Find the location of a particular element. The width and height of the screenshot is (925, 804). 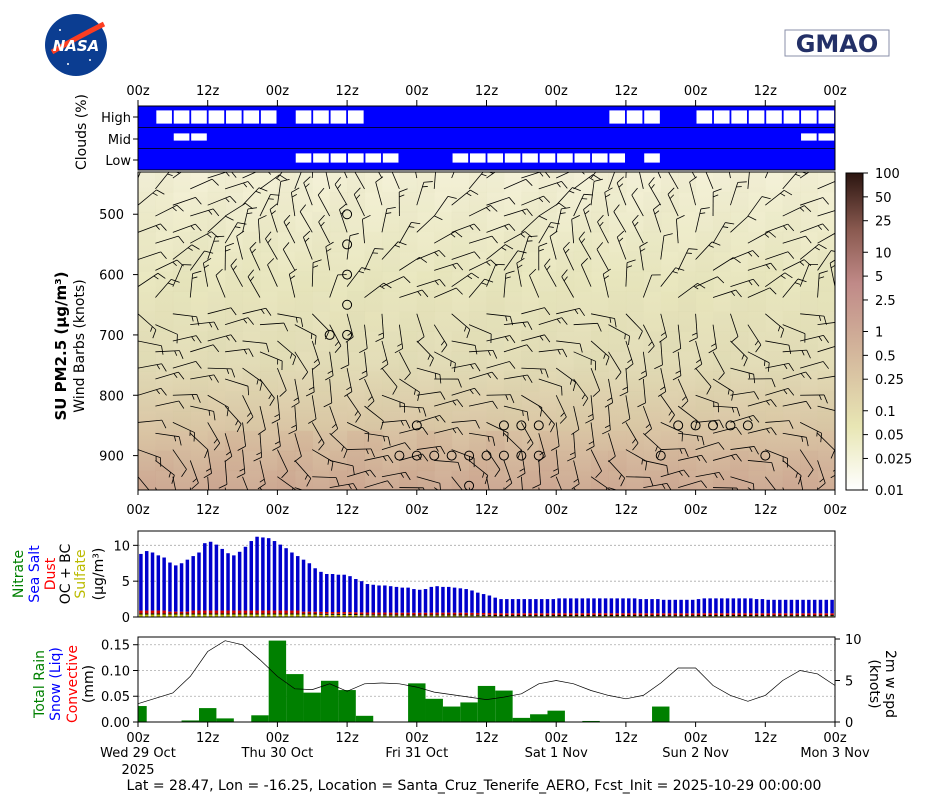

cloud-bar-high is located at coordinates (635, 117).